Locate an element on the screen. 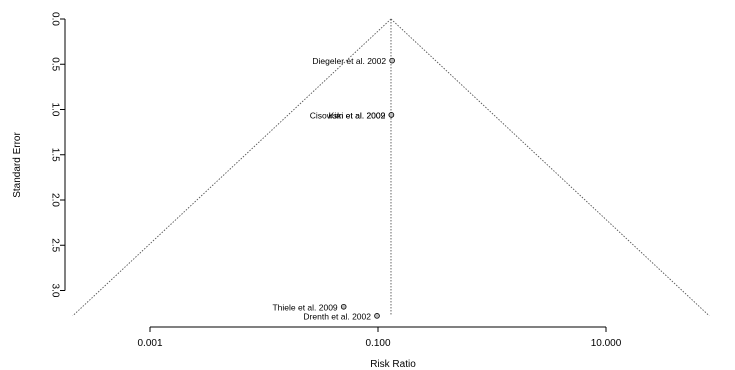 The height and width of the screenshot is (370, 735). study-label: Thiele et al. 2009 is located at coordinates (304, 307).